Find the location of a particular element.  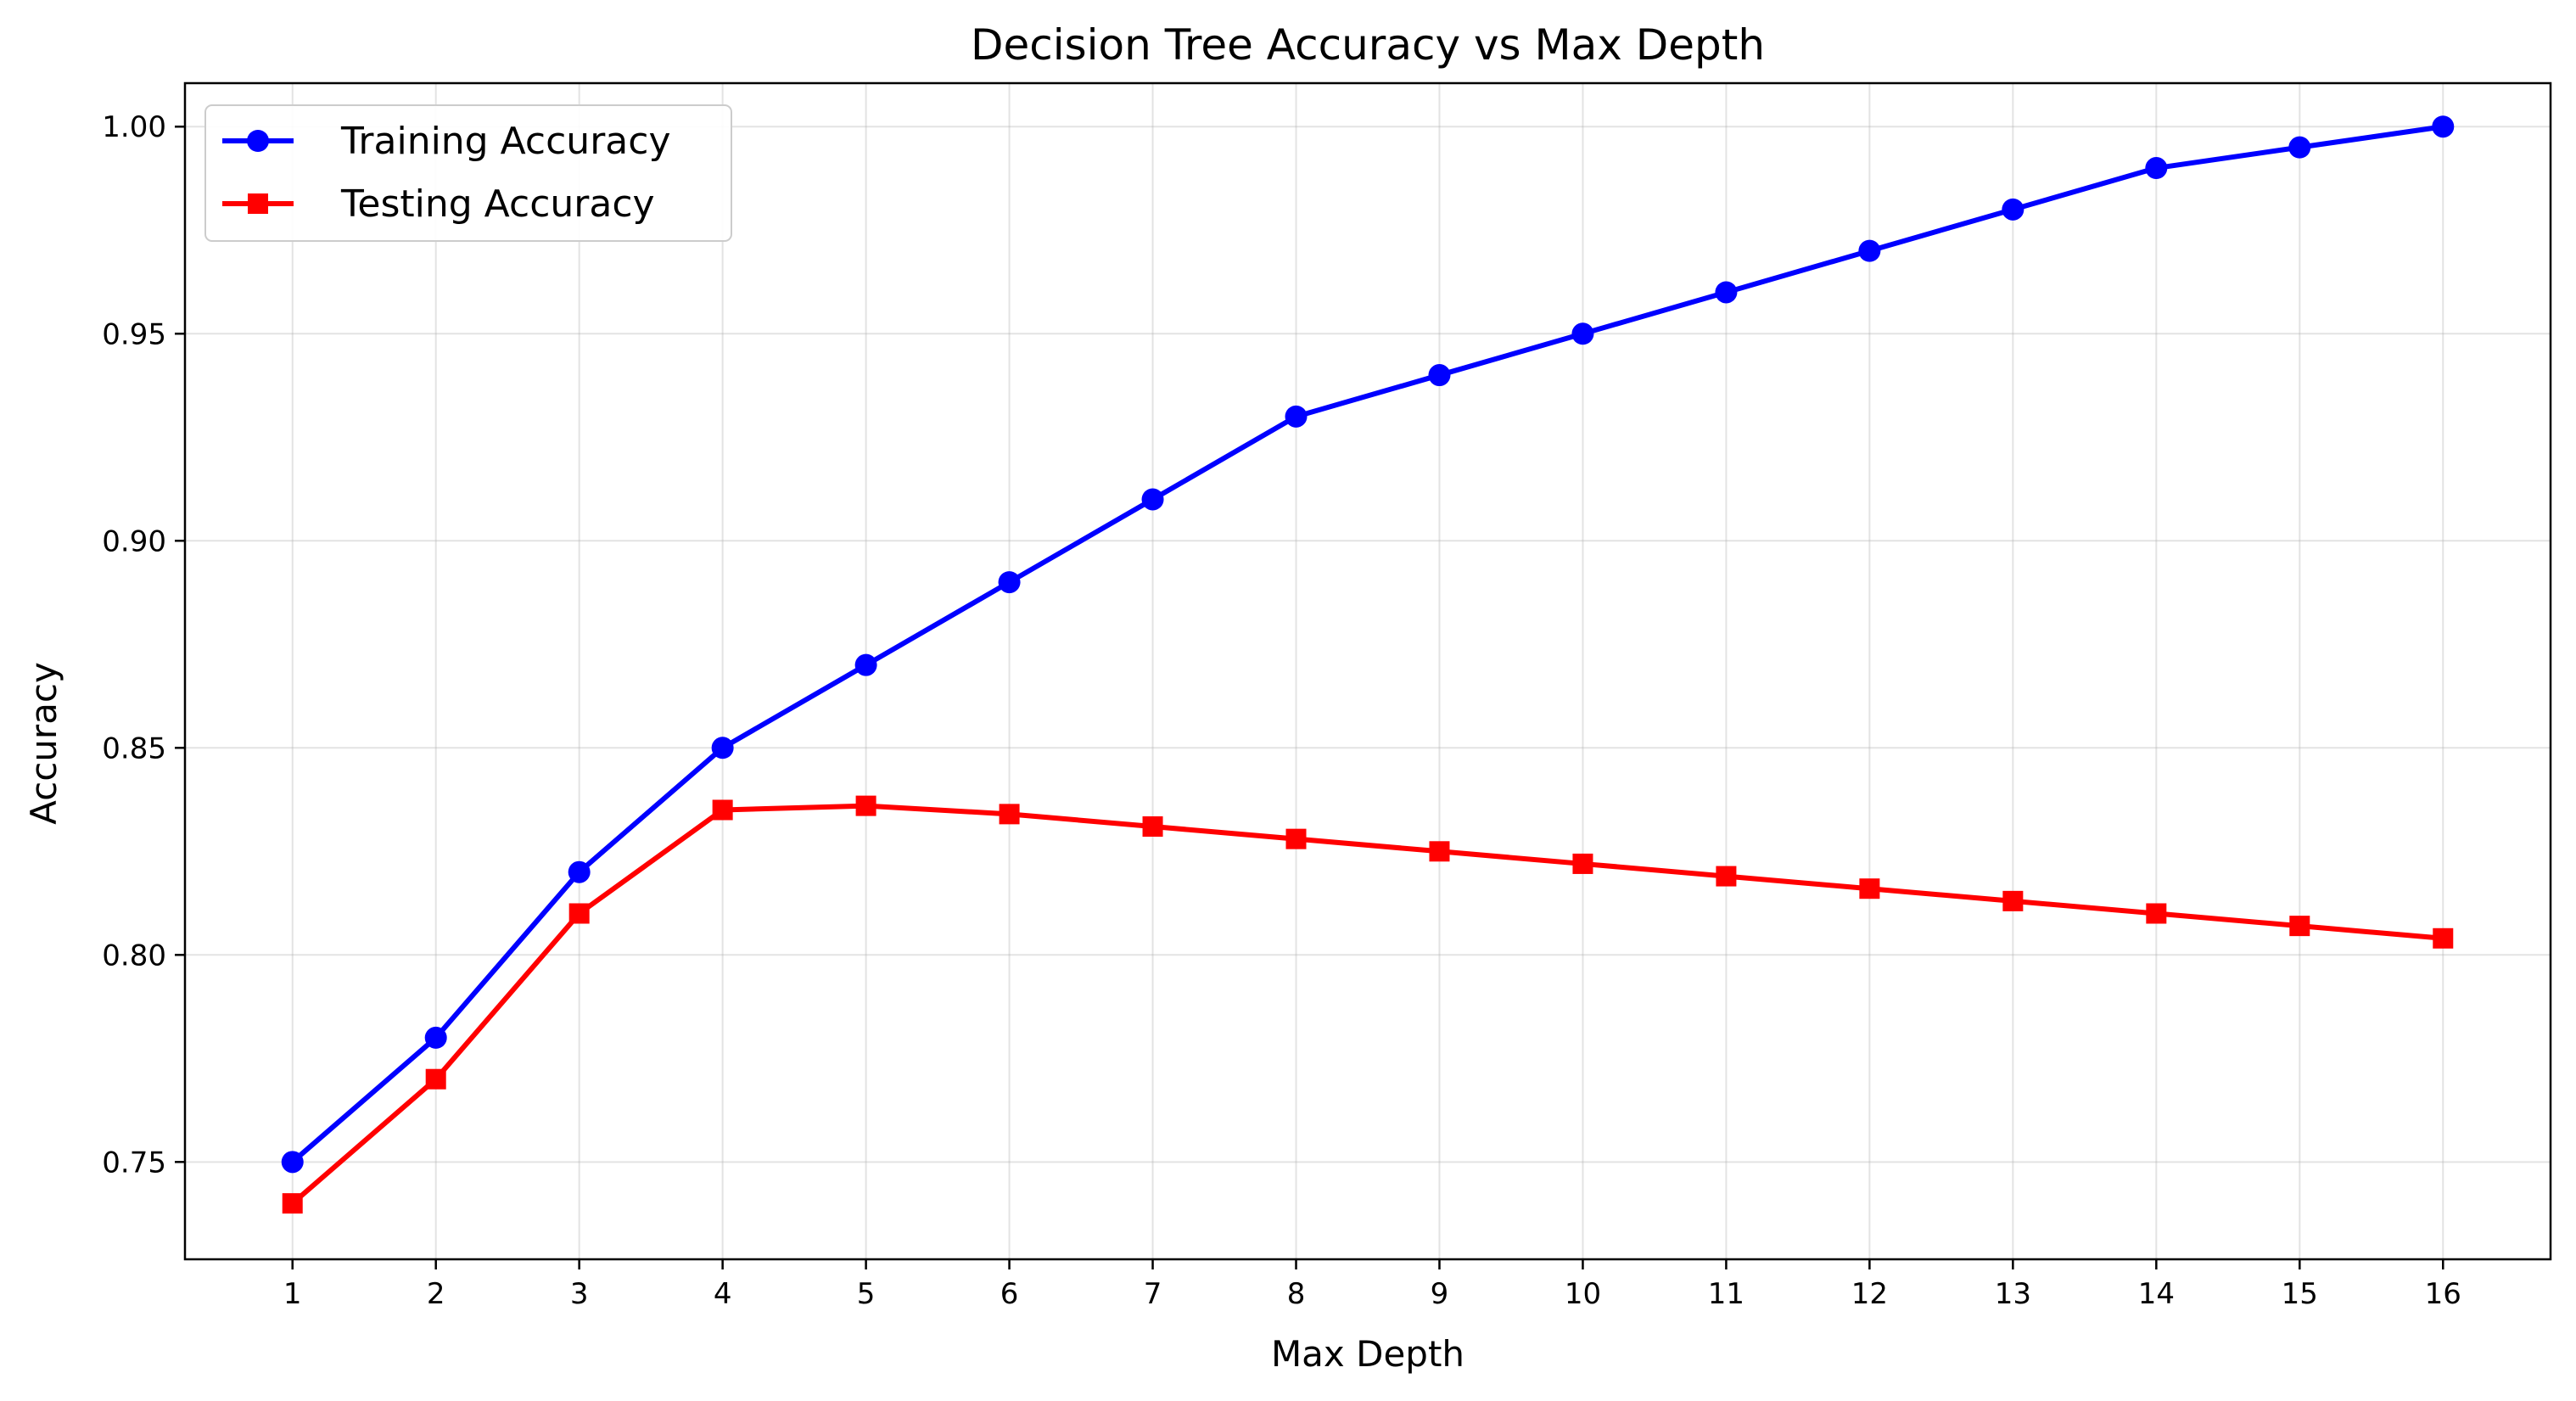

x-tick-label: 12 is located at coordinates (1869, 1294).